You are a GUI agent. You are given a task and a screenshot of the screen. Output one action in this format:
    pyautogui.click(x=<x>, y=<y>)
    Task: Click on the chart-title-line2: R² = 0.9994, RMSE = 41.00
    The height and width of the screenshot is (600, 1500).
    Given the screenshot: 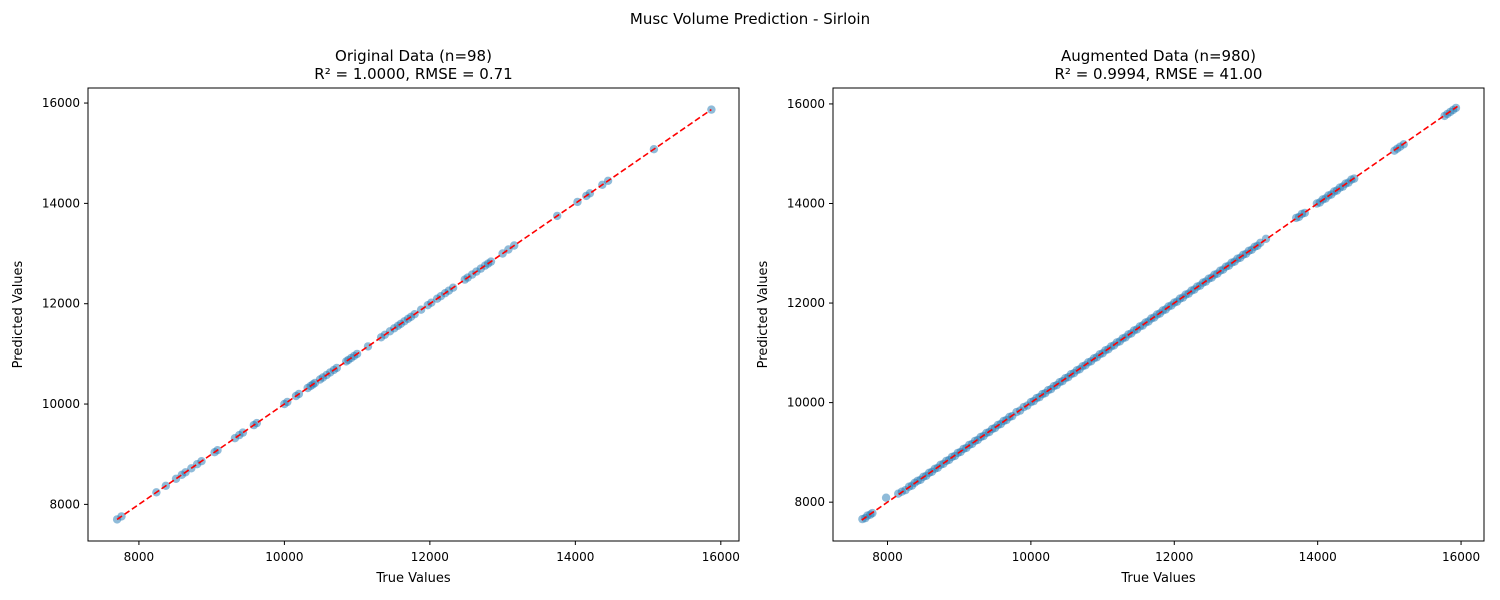 What is the action you would take?
    pyautogui.click(x=1159, y=74)
    